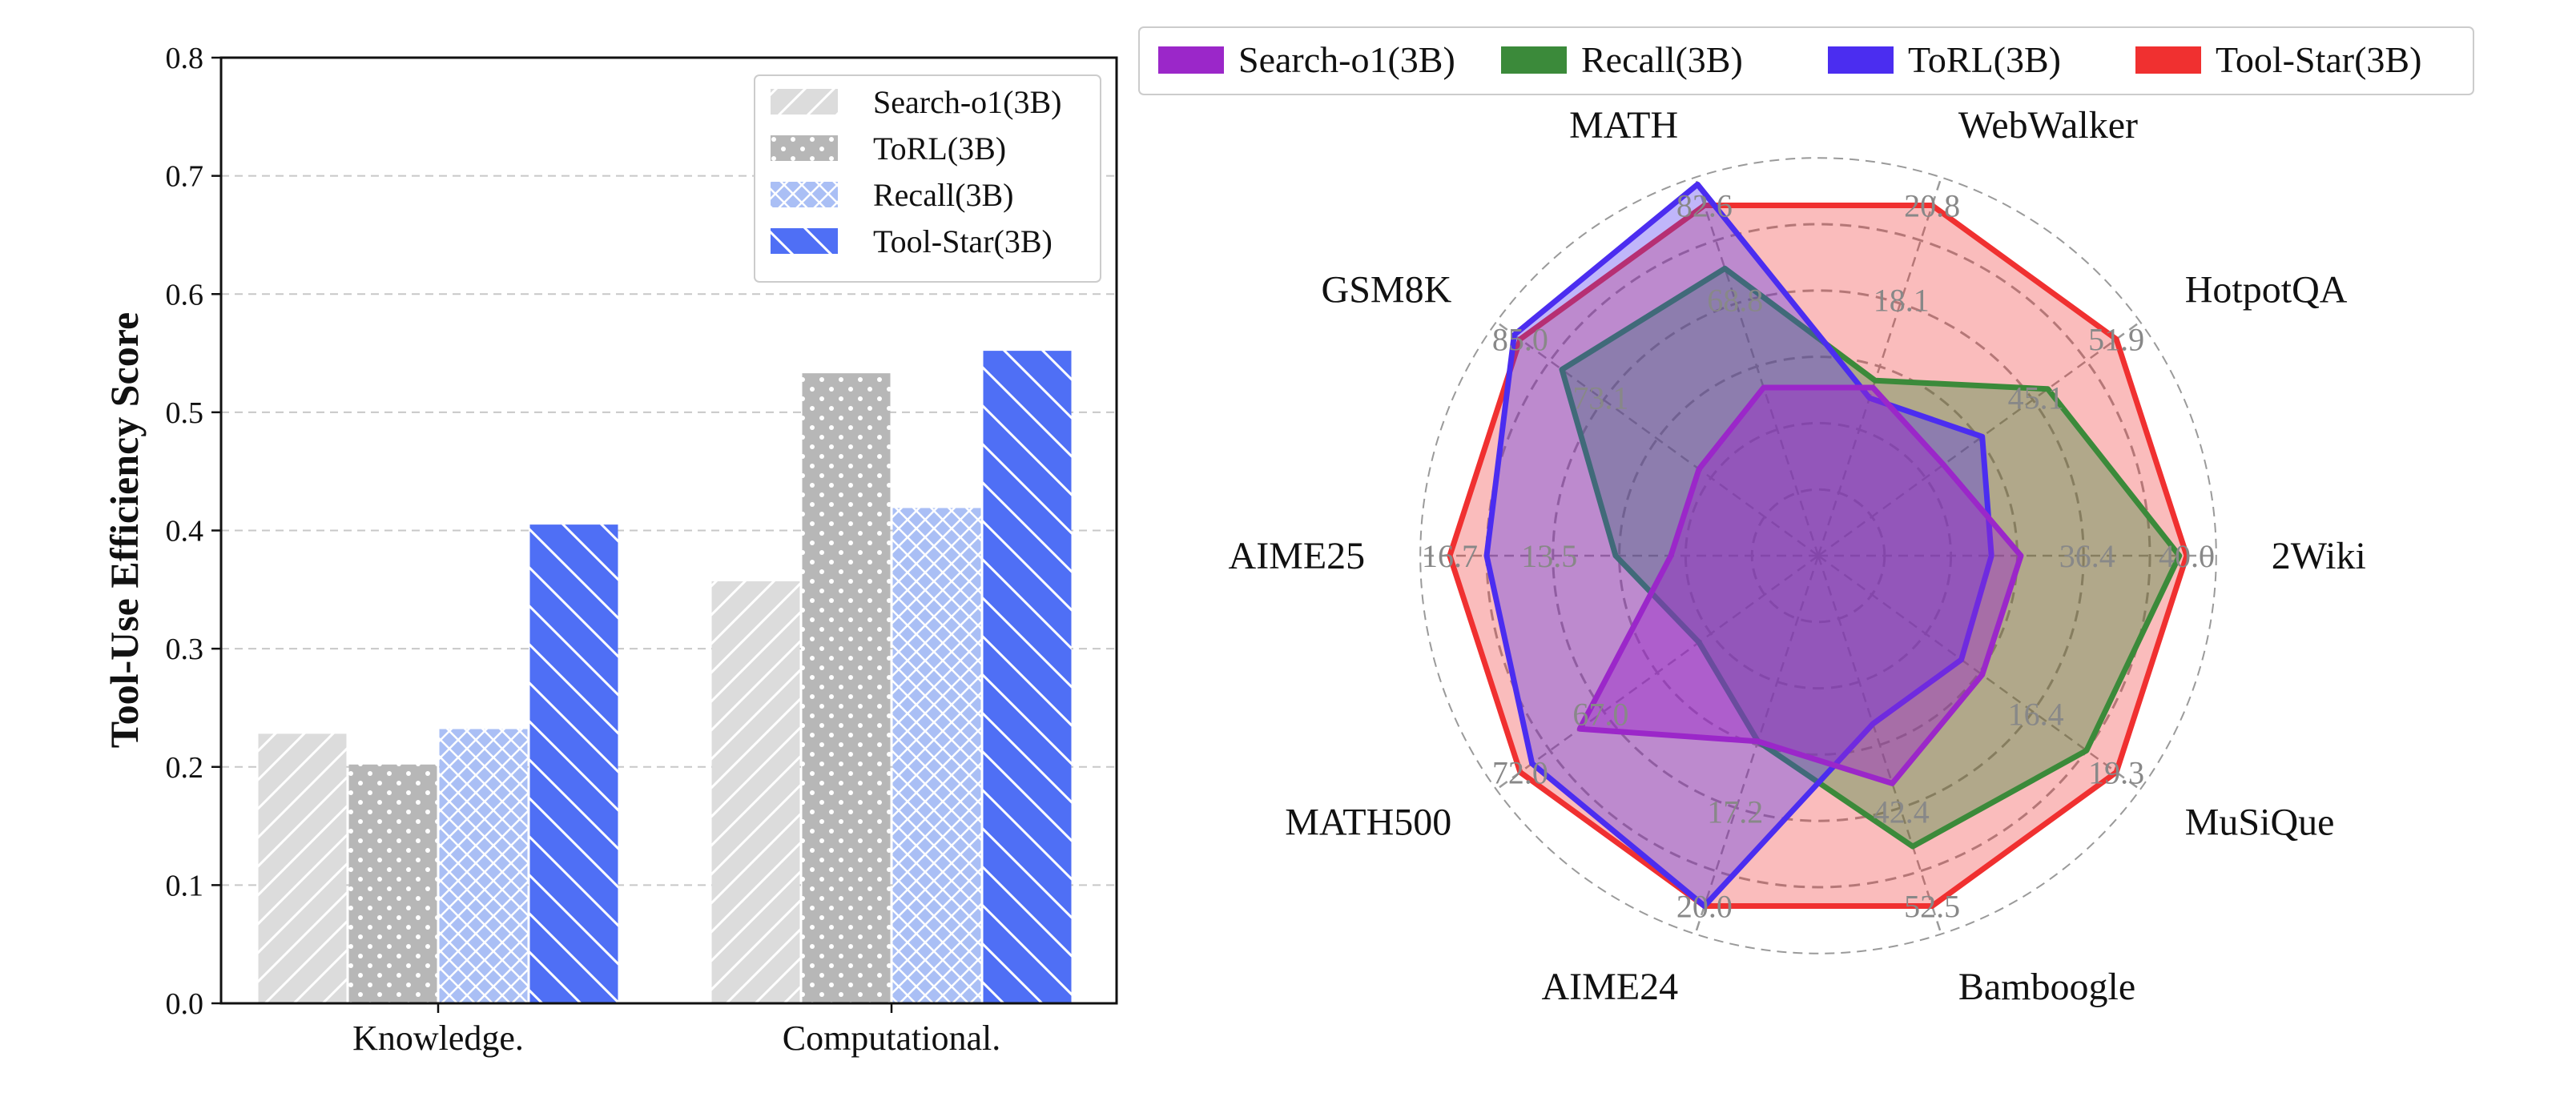 This screenshot has width=2576, height=1105. What do you see at coordinates (185, 1004) in the screenshot?
I see `y-tick-label: 0.0` at bounding box center [185, 1004].